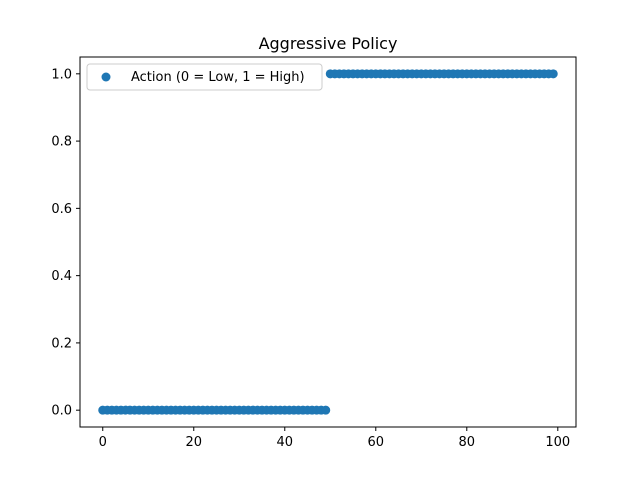 The image size is (640, 484). Describe the element at coordinates (61, 209) in the screenshot. I see `y-tick-label: 0.6` at that location.